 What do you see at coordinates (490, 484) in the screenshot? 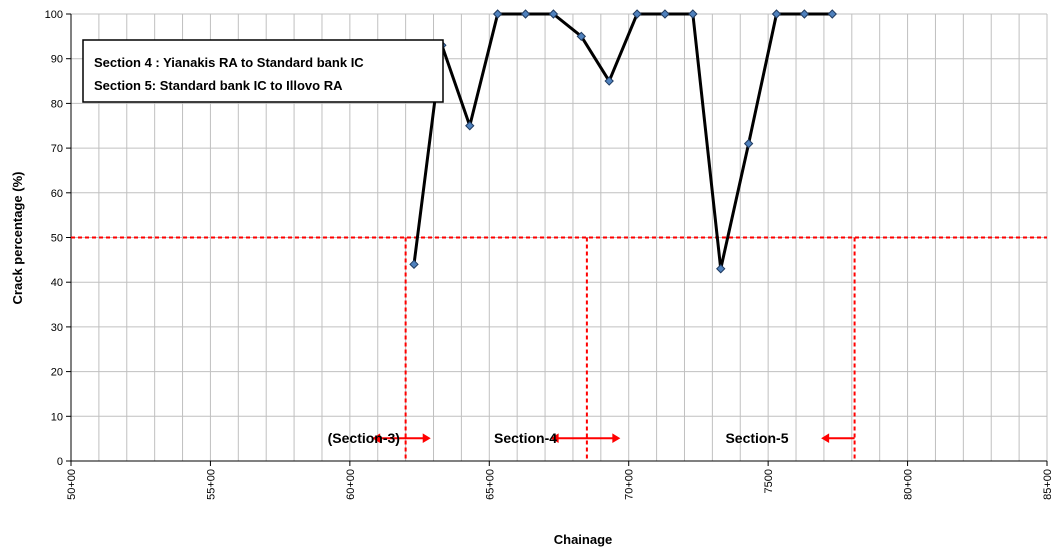
I see `x-tick-label: 65+00` at bounding box center [490, 484].